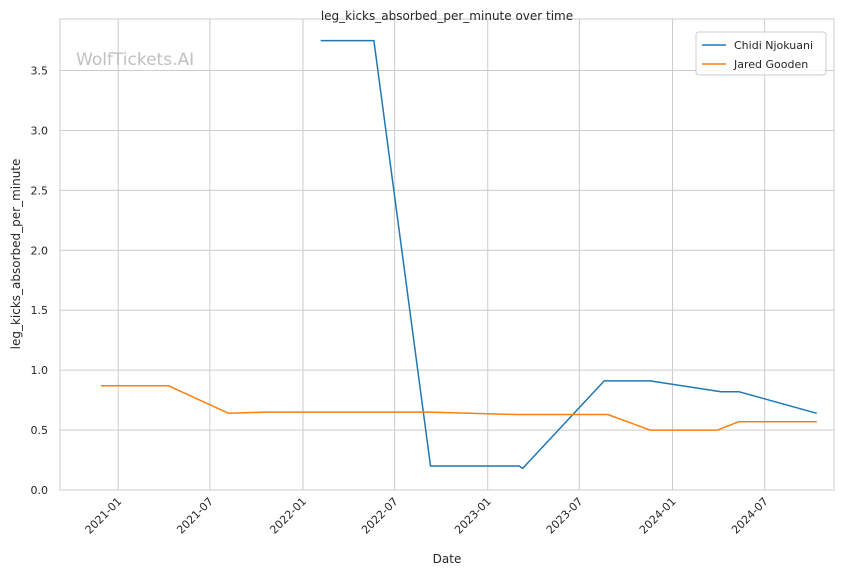 The height and width of the screenshot is (575, 844). I want to click on y-tick-label: 1.5, so click(40, 310).